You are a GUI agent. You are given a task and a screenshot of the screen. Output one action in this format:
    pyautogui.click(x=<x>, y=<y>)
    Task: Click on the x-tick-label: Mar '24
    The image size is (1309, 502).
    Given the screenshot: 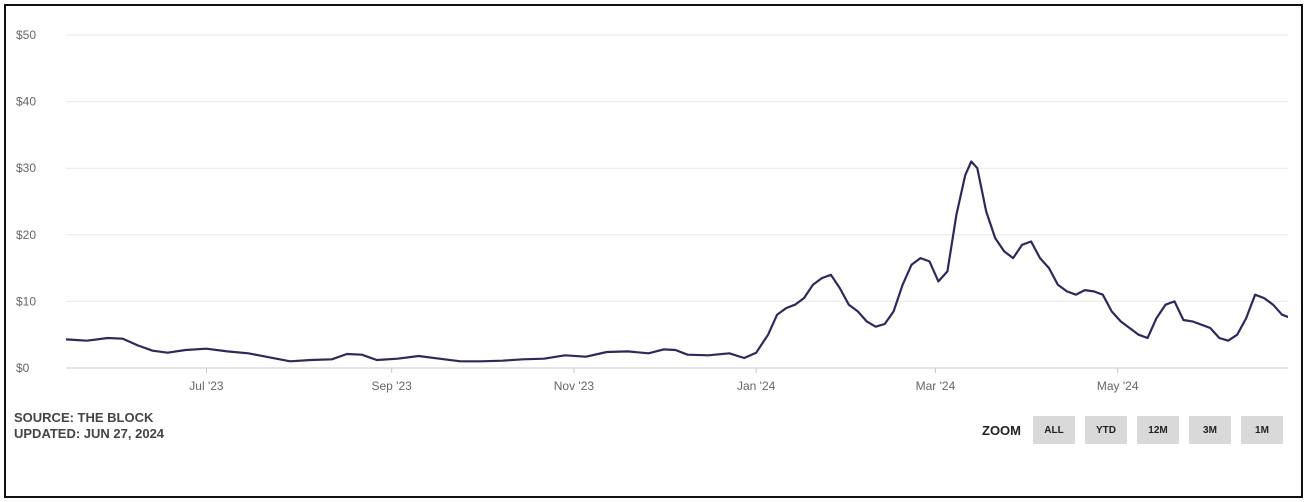 What is the action you would take?
    pyautogui.click(x=936, y=386)
    